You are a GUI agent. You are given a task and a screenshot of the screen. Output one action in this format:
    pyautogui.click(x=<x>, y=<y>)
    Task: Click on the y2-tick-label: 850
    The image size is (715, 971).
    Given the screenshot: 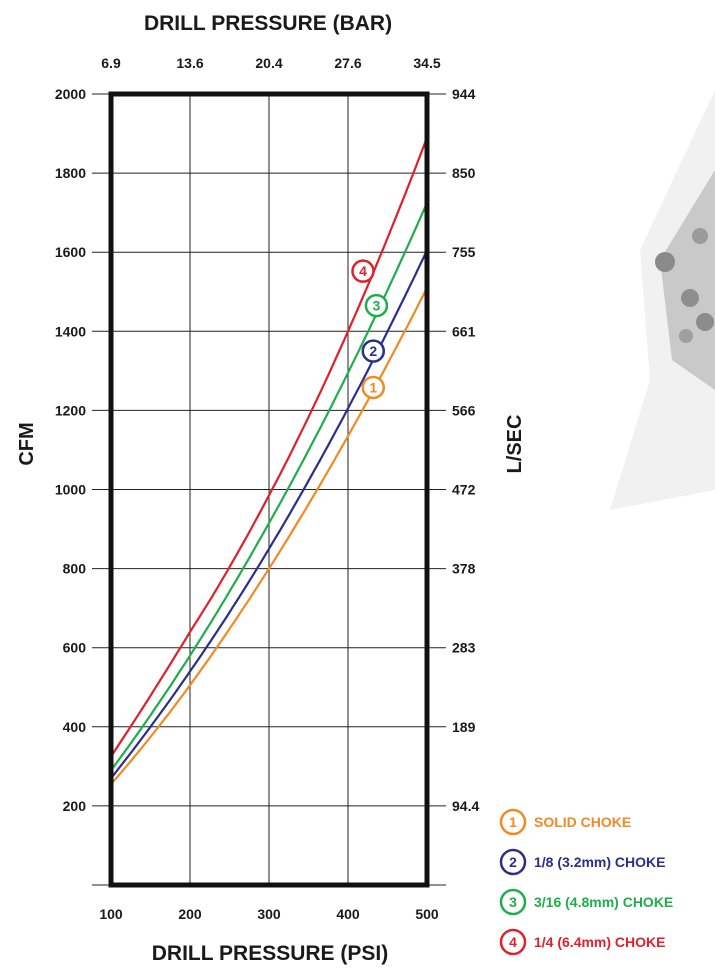 What is the action you would take?
    pyautogui.click(x=464, y=173)
    